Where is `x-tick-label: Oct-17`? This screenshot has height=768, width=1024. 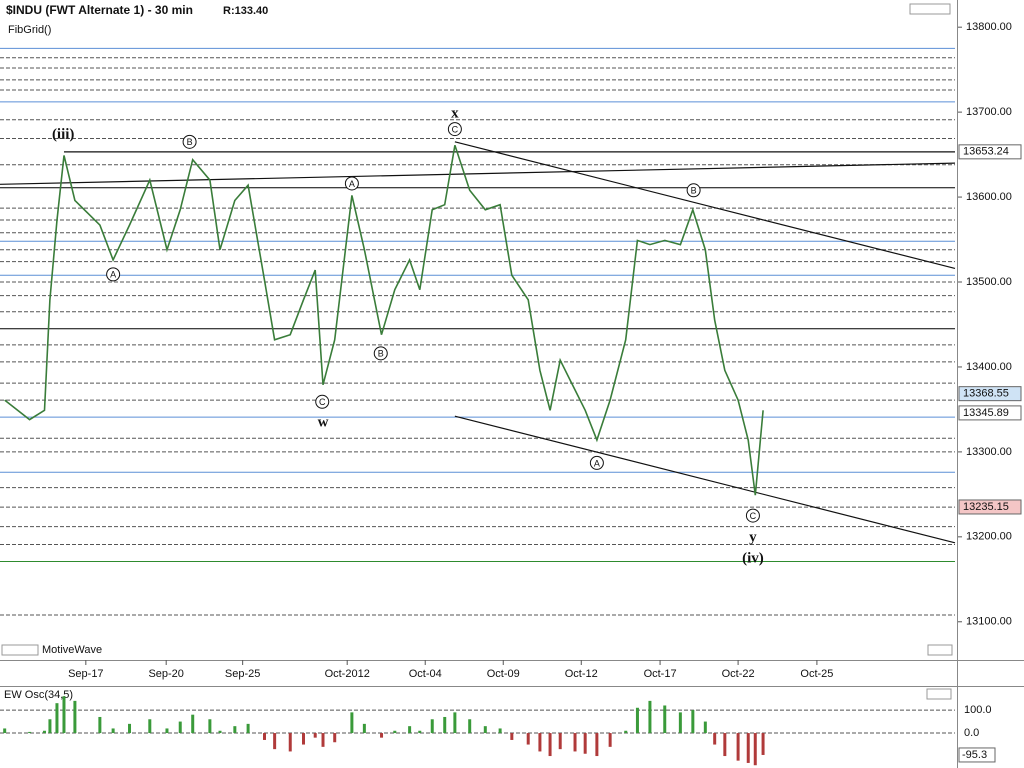
x-tick-label: Oct-17 is located at coordinates (660, 674).